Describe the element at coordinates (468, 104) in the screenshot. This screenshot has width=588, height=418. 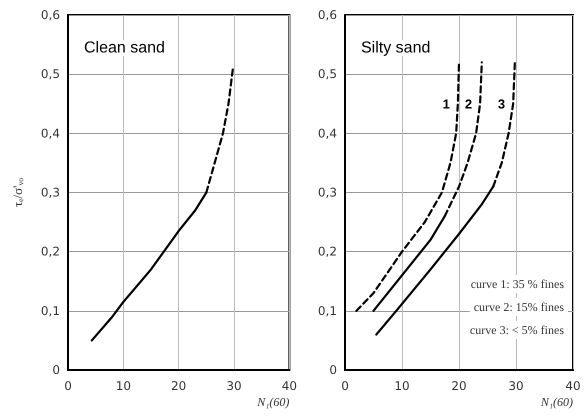
I see `series-label: 2` at that location.